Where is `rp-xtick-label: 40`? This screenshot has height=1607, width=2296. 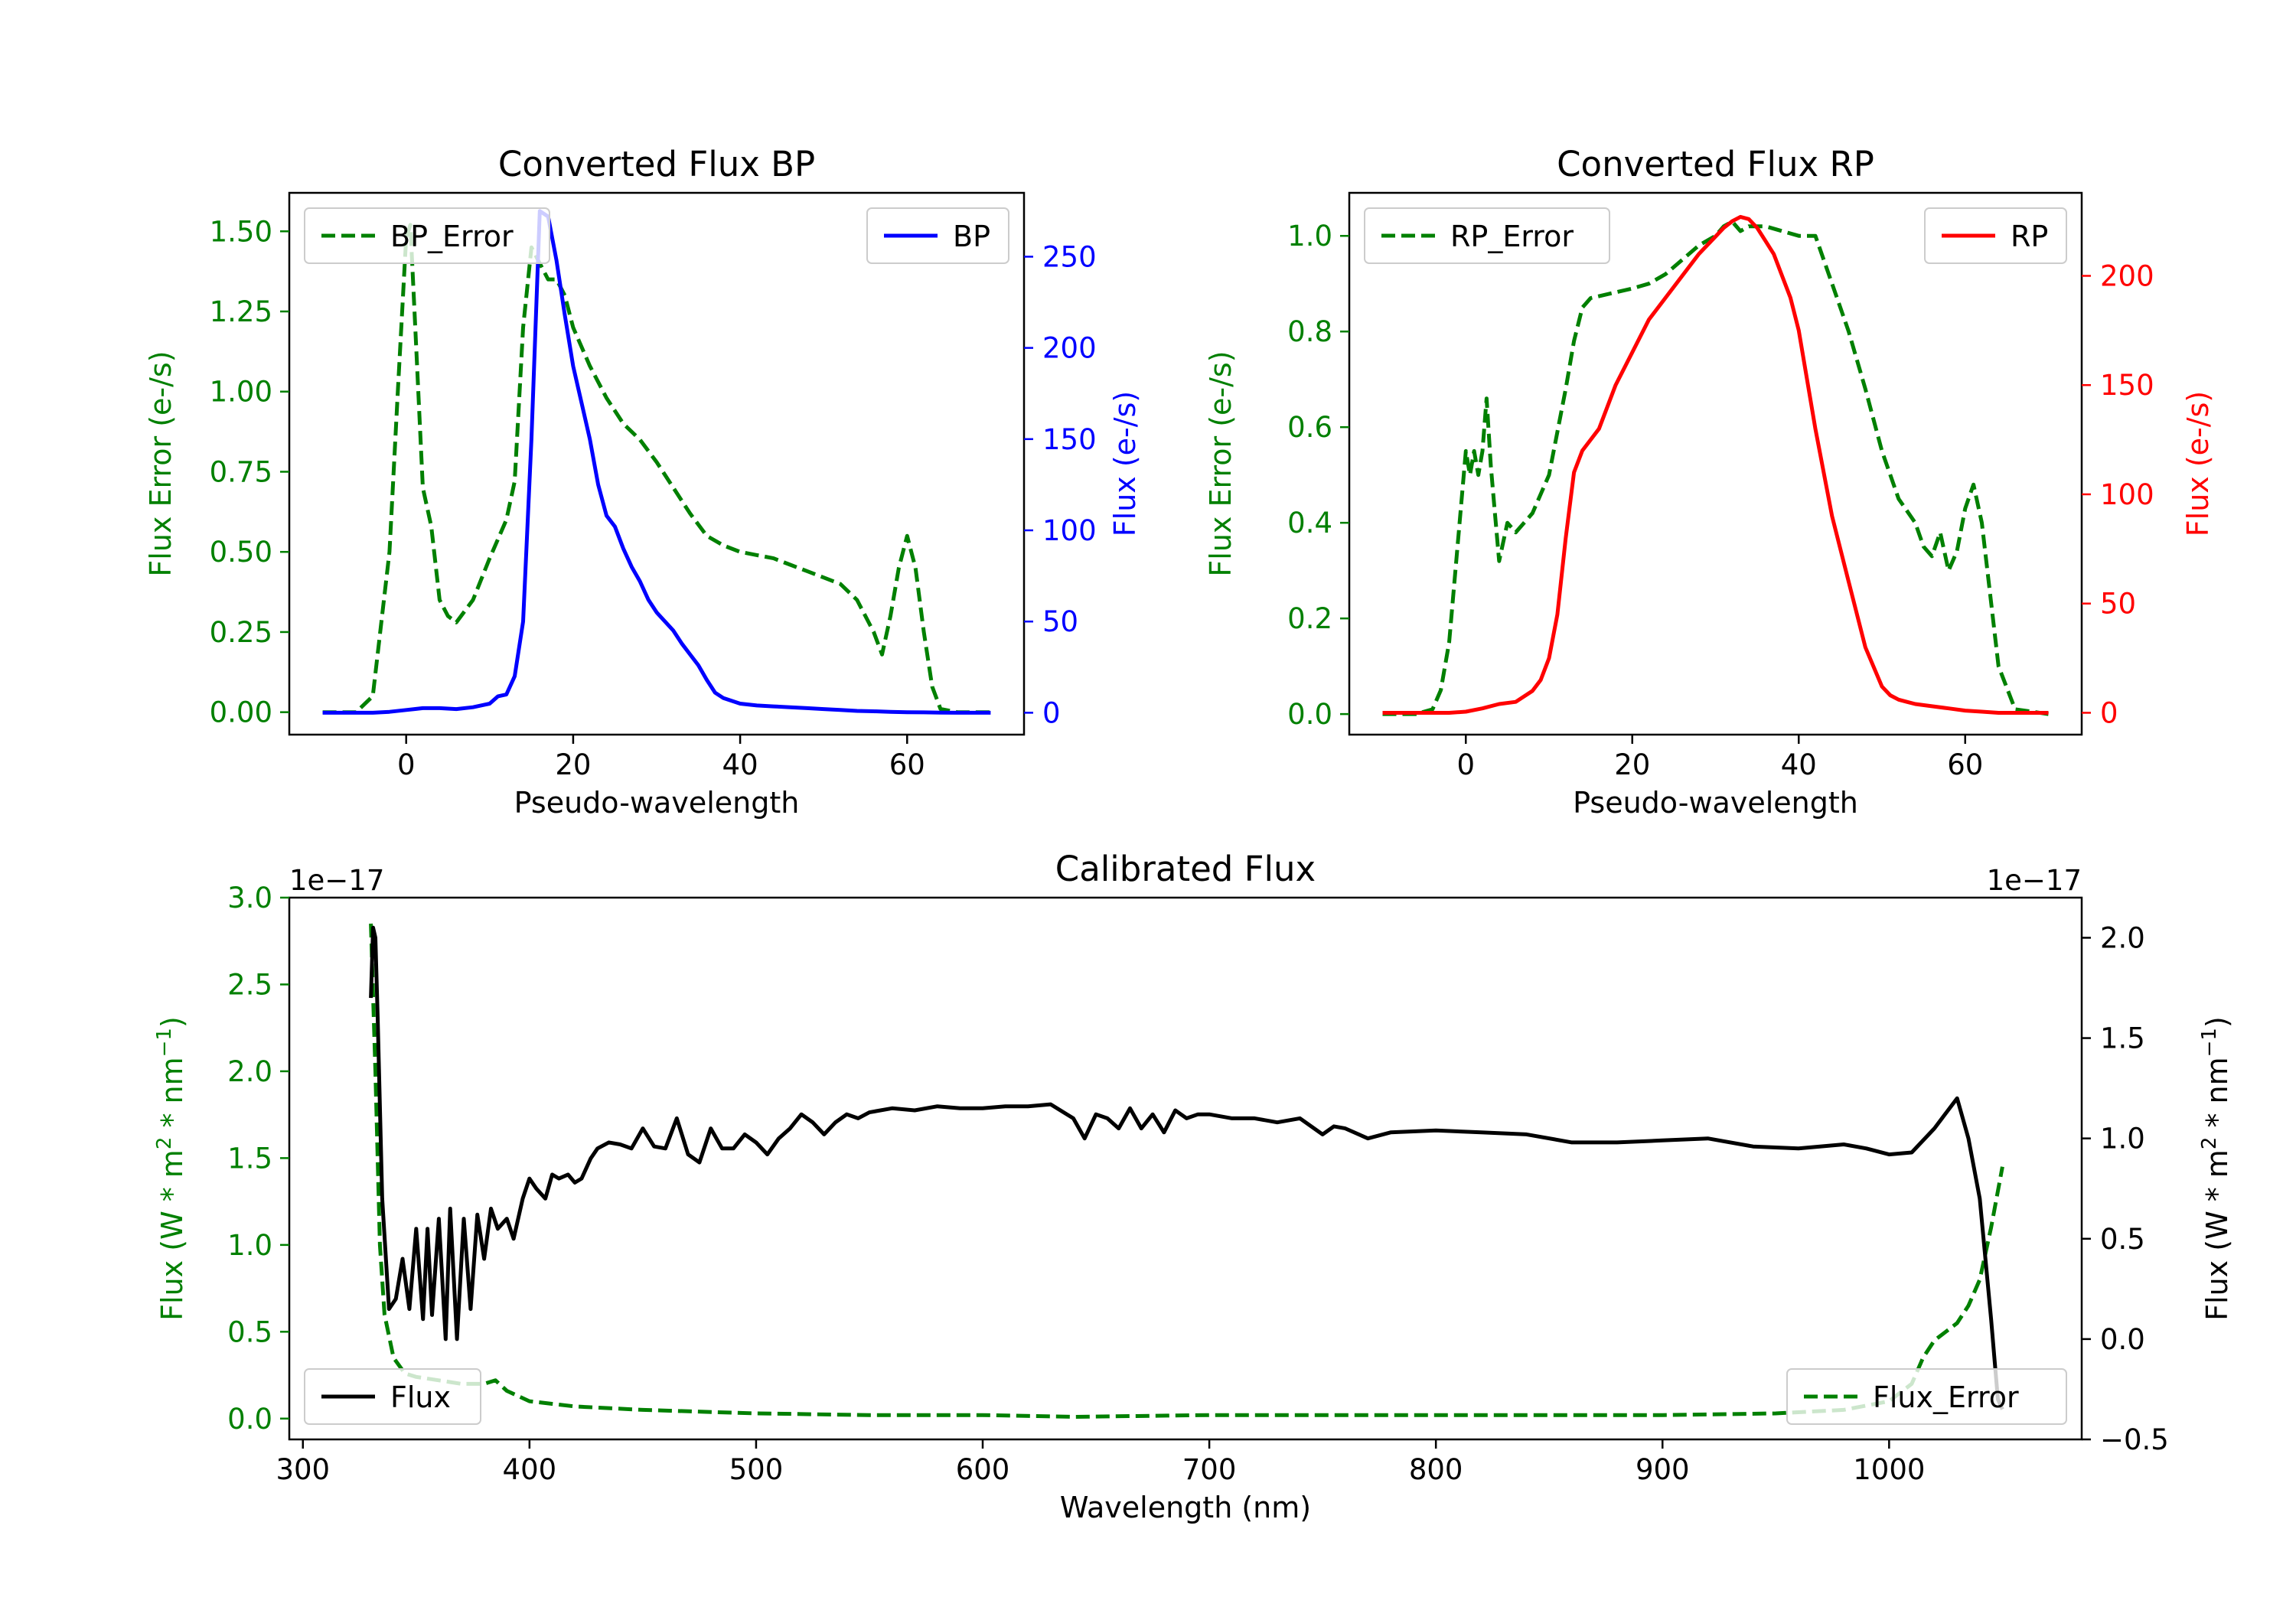
rp-xtick-label: 40 is located at coordinates (1799, 764).